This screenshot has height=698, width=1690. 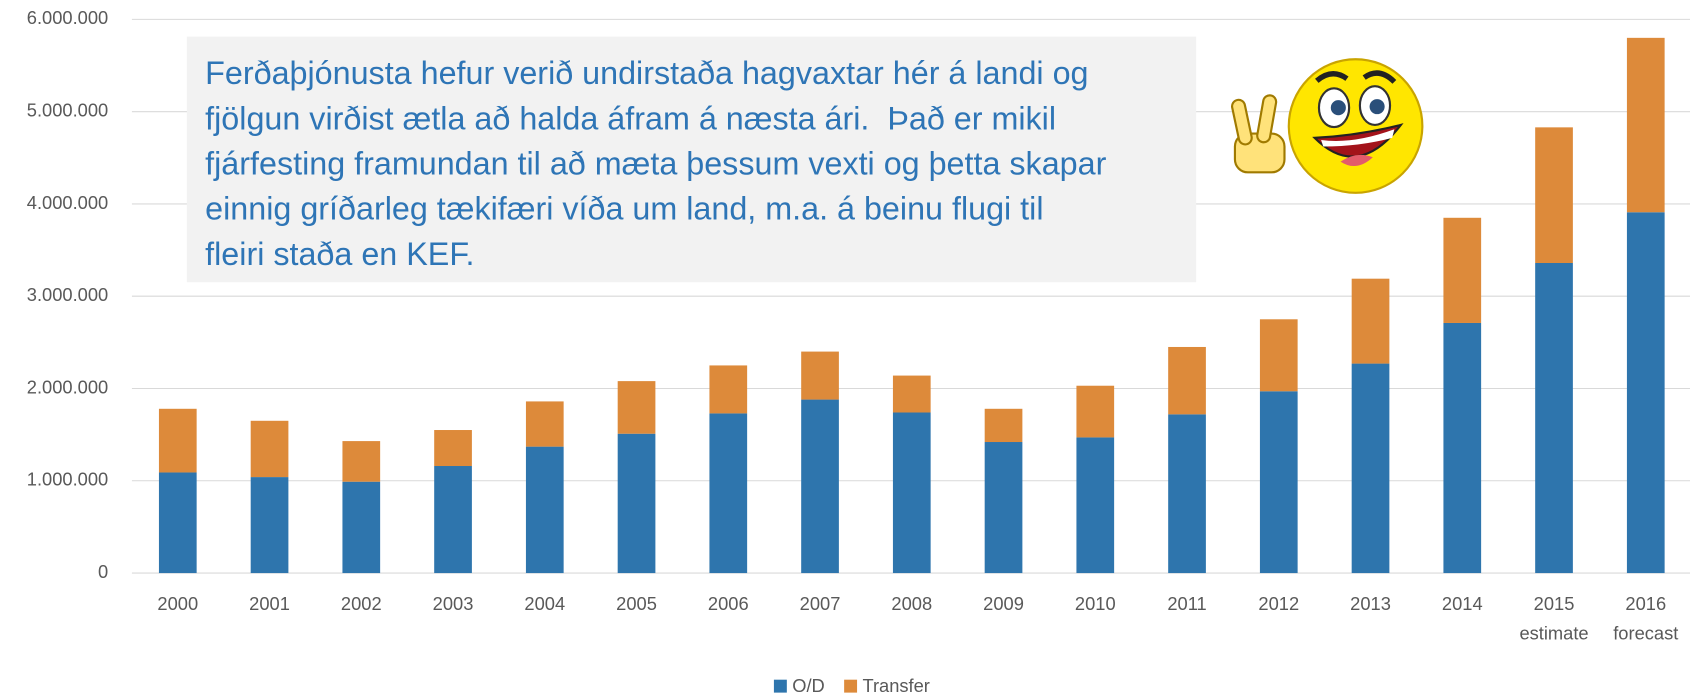 What do you see at coordinates (339, 254) in the screenshot?
I see `annotation-line: fleiri staða en KEF.` at bounding box center [339, 254].